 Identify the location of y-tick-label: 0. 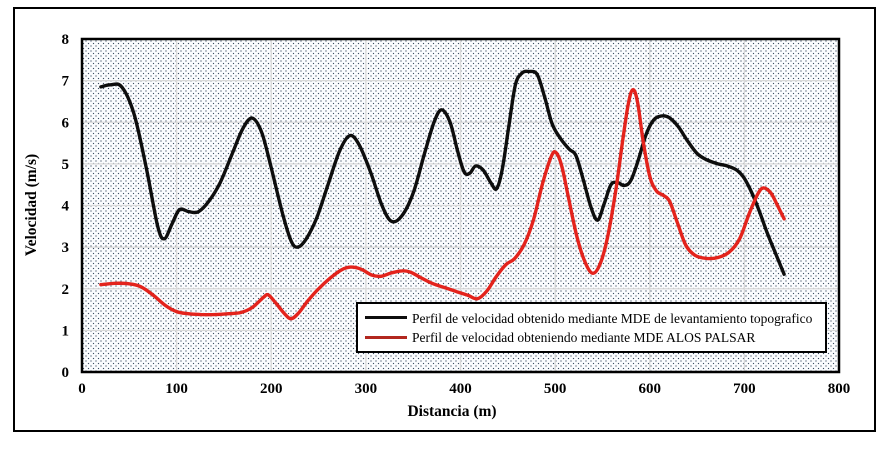
(66, 373).